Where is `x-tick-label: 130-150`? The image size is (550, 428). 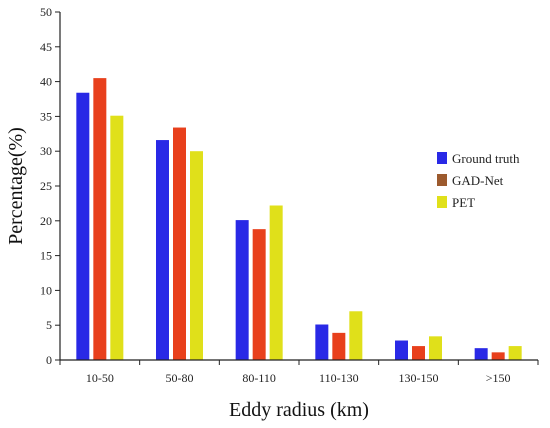 x-tick-label: 130-150 is located at coordinates (419, 378).